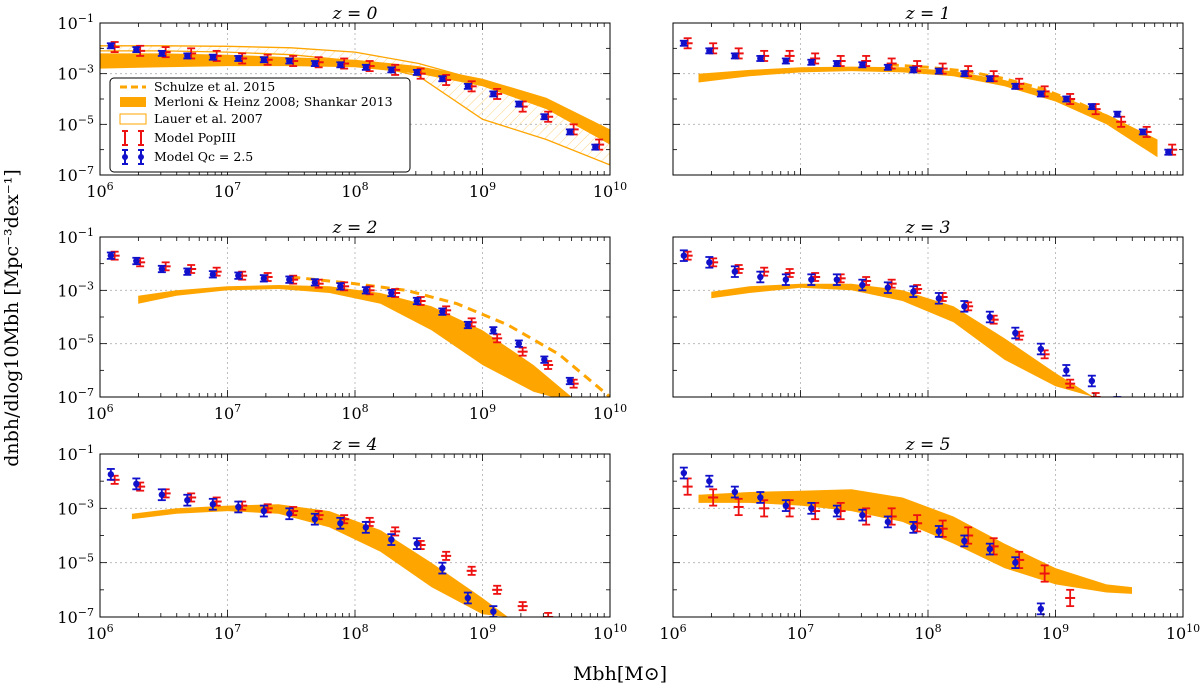 The width and height of the screenshot is (1200, 687). What do you see at coordinates (260, 125) in the screenshot?
I see `legend-frame` at bounding box center [260, 125].